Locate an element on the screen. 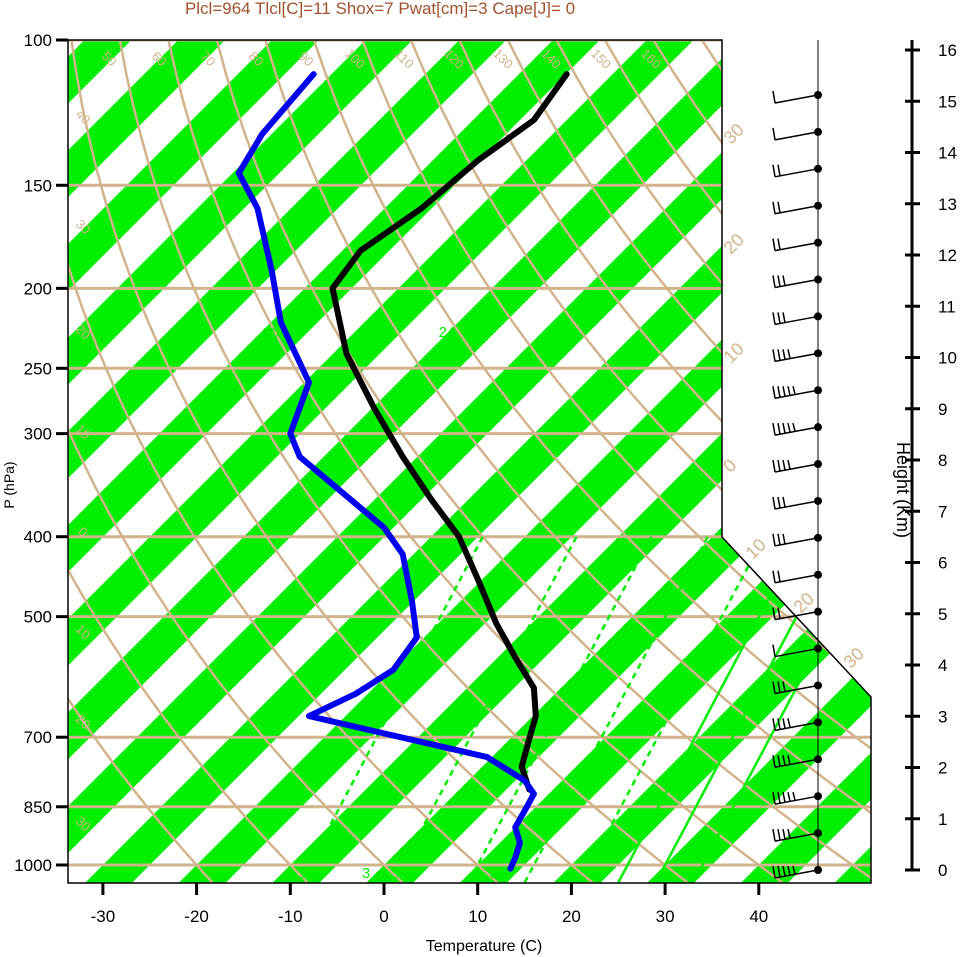 Image resolution: width=961 pixels, height=957 pixels. height-tick-label: 11 is located at coordinates (947, 306).